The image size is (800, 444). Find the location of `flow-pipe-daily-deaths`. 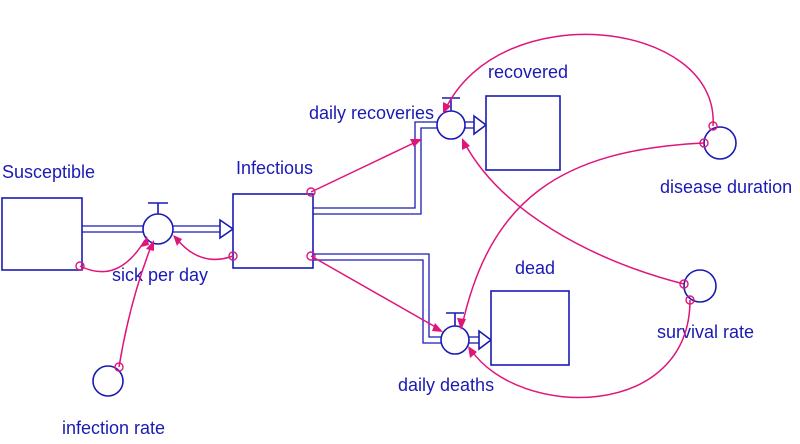

flow-pipe-daily-deaths is located at coordinates (403, 302).